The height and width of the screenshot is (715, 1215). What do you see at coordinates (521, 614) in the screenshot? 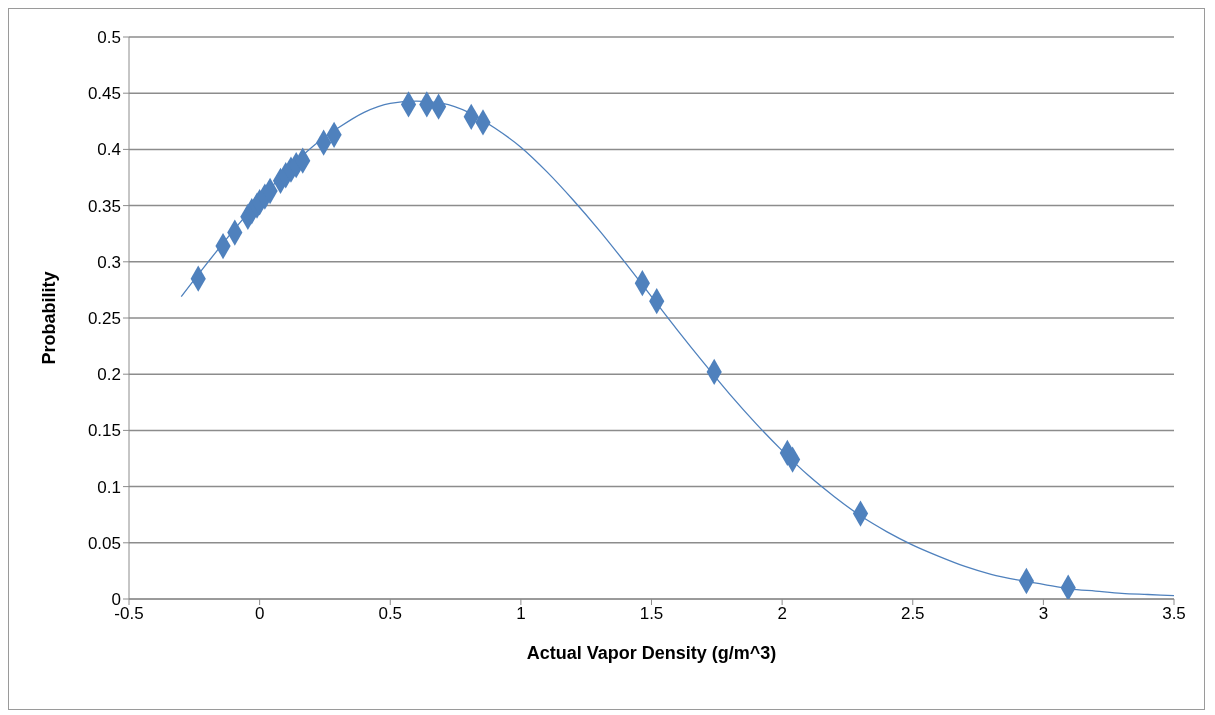
I see `x-tick-label: 1` at bounding box center [521, 614].